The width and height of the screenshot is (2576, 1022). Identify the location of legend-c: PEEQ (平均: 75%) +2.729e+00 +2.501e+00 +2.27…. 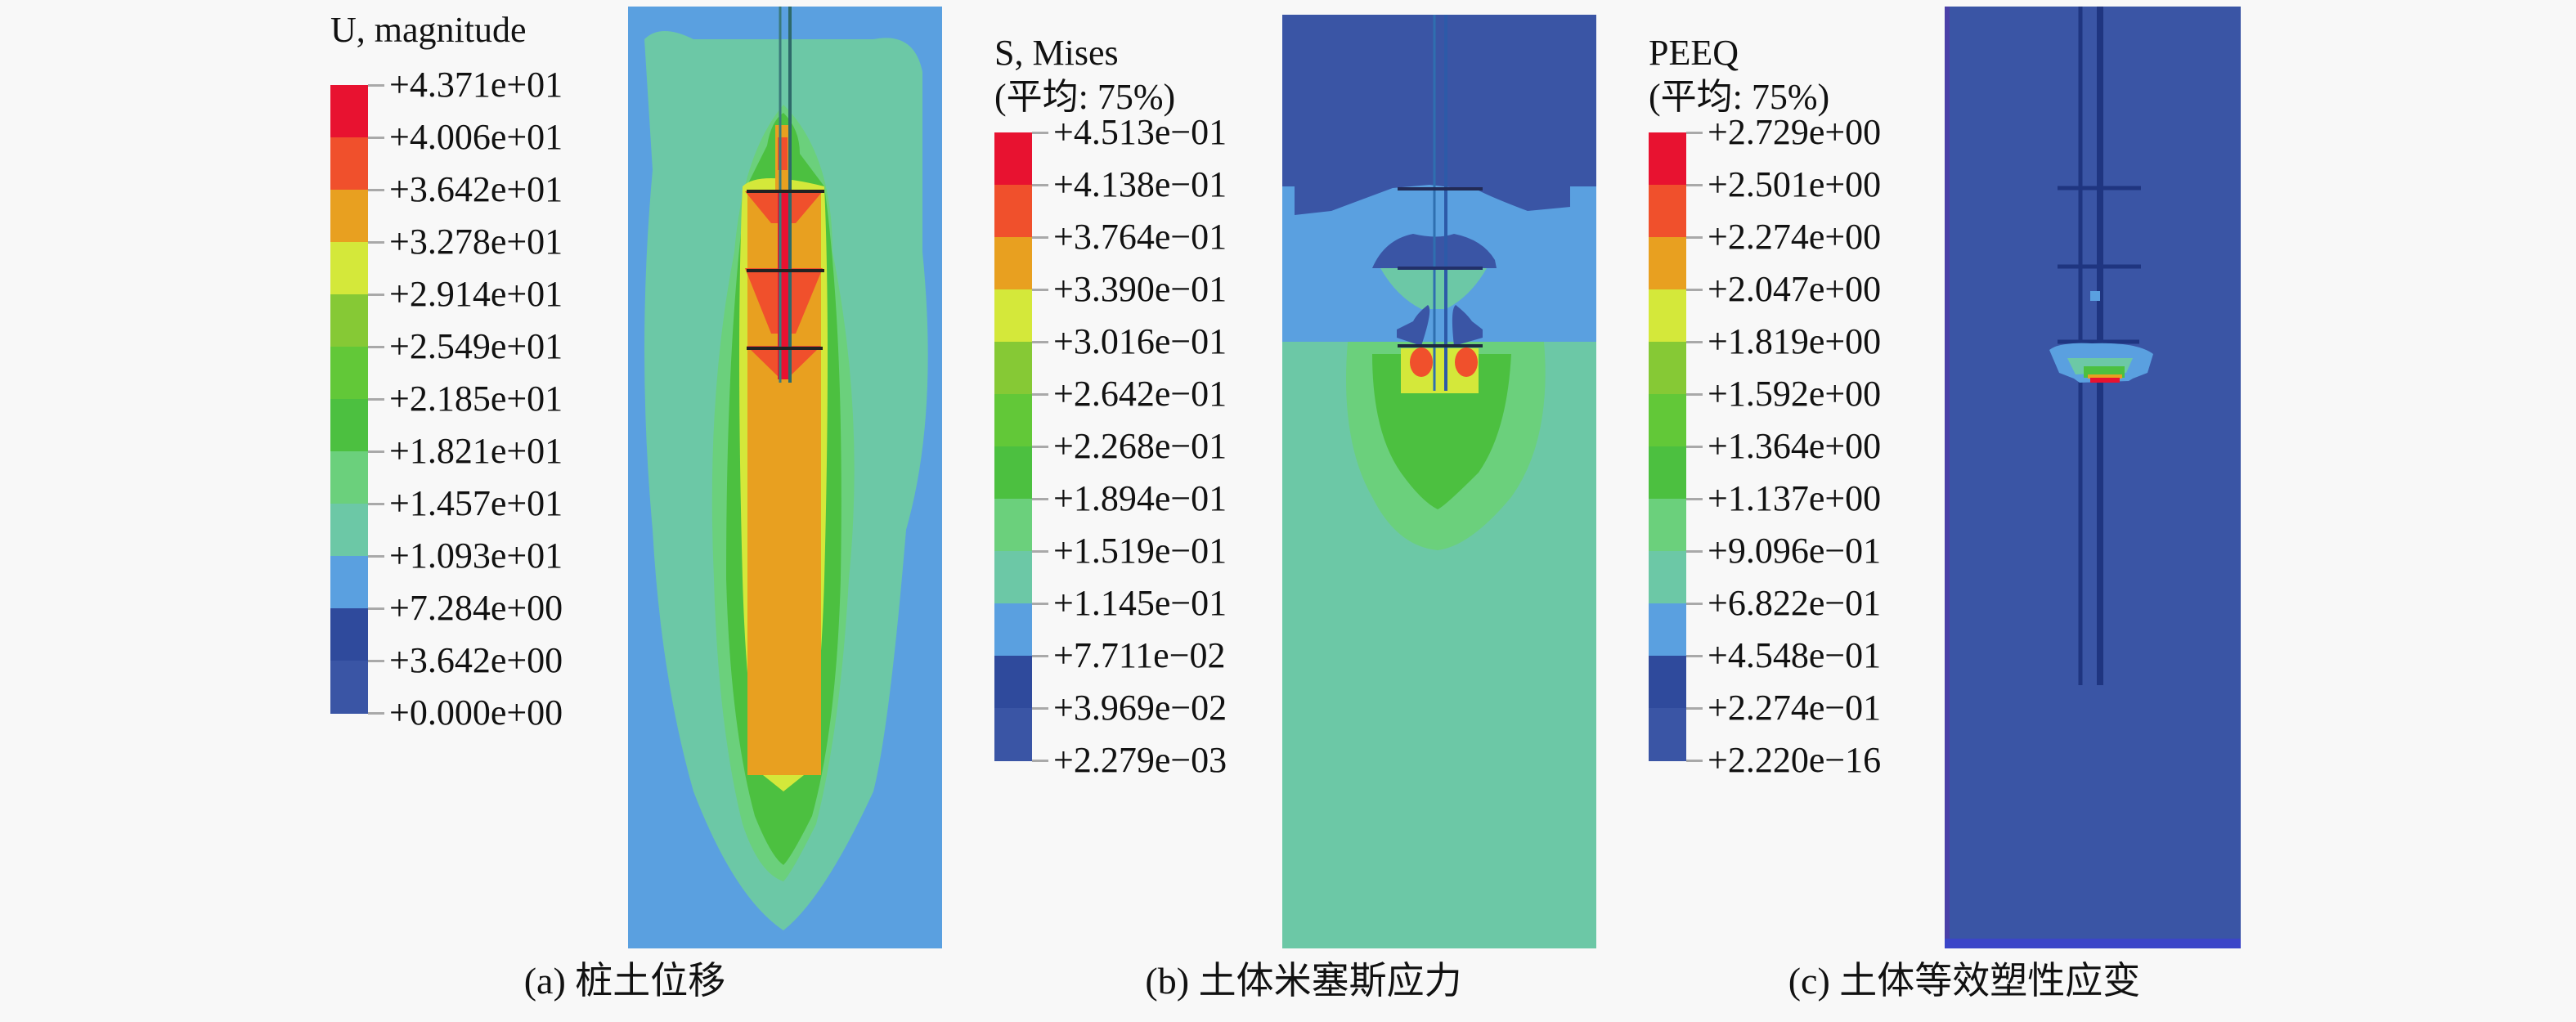
(1765, 404).